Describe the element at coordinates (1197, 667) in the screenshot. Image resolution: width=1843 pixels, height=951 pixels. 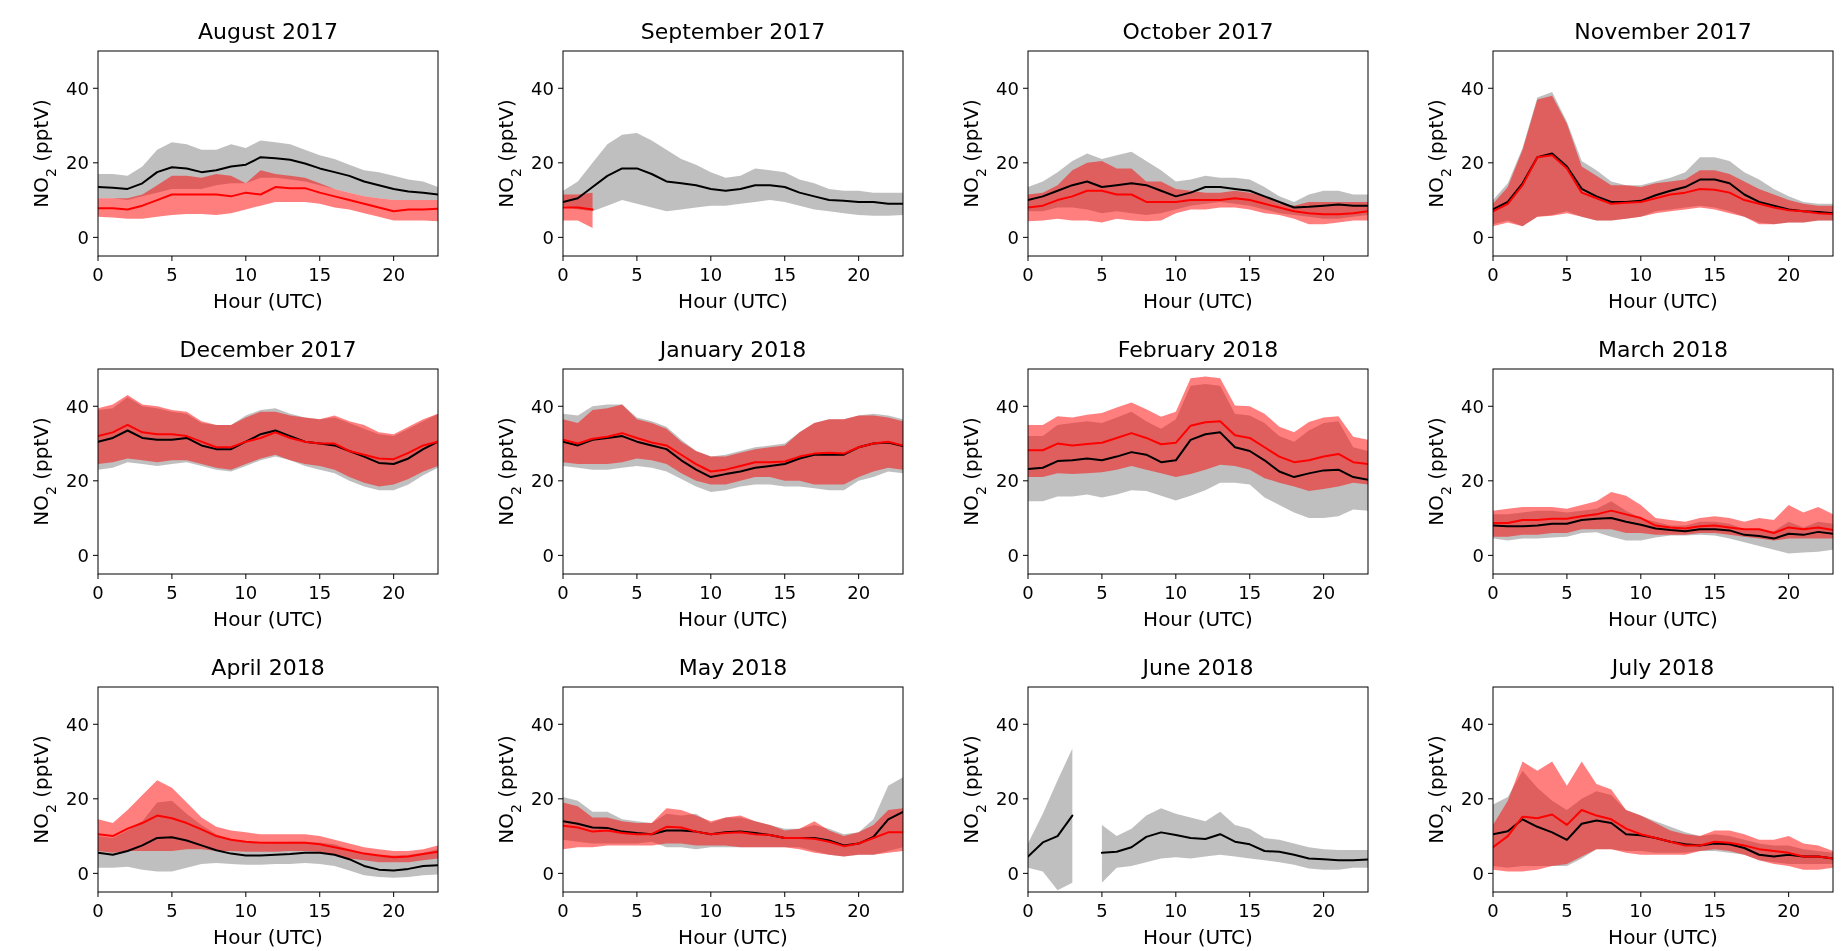
I see `chart-title: June 2018` at that location.